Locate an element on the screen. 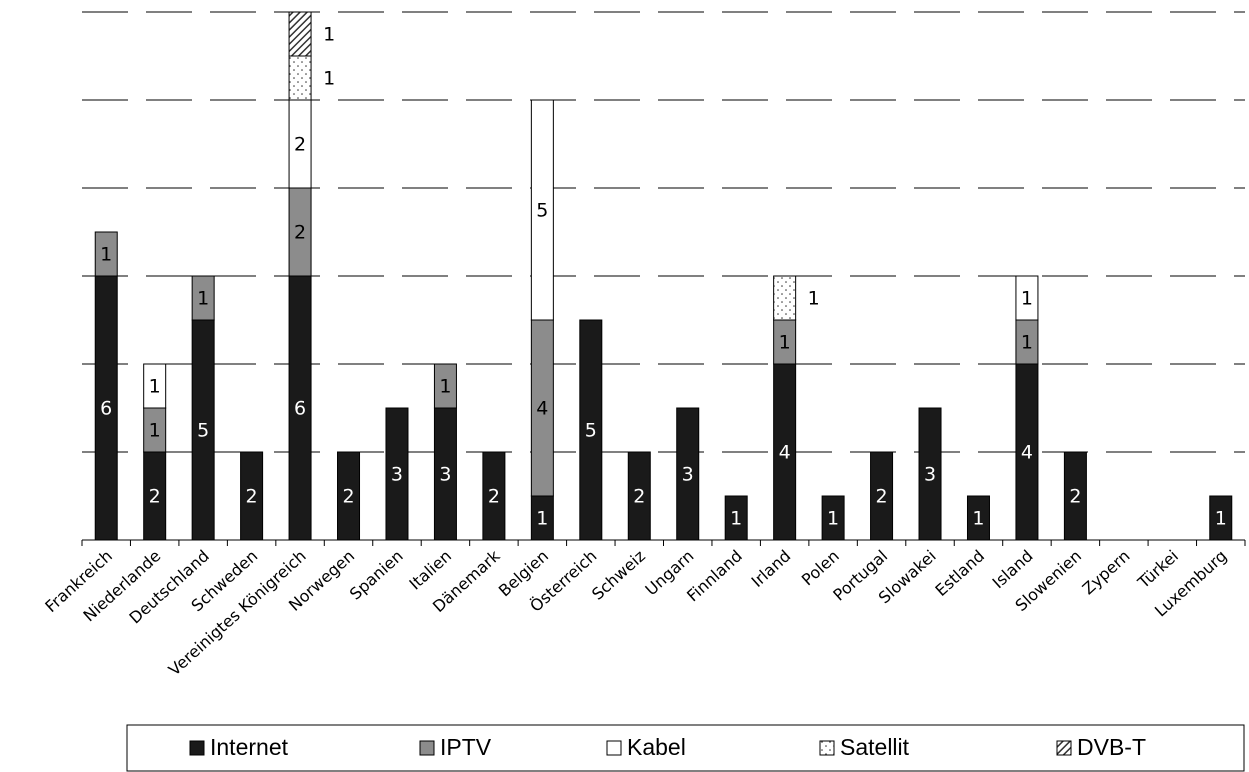  legend-label: DVB-T is located at coordinates (1111, 747).